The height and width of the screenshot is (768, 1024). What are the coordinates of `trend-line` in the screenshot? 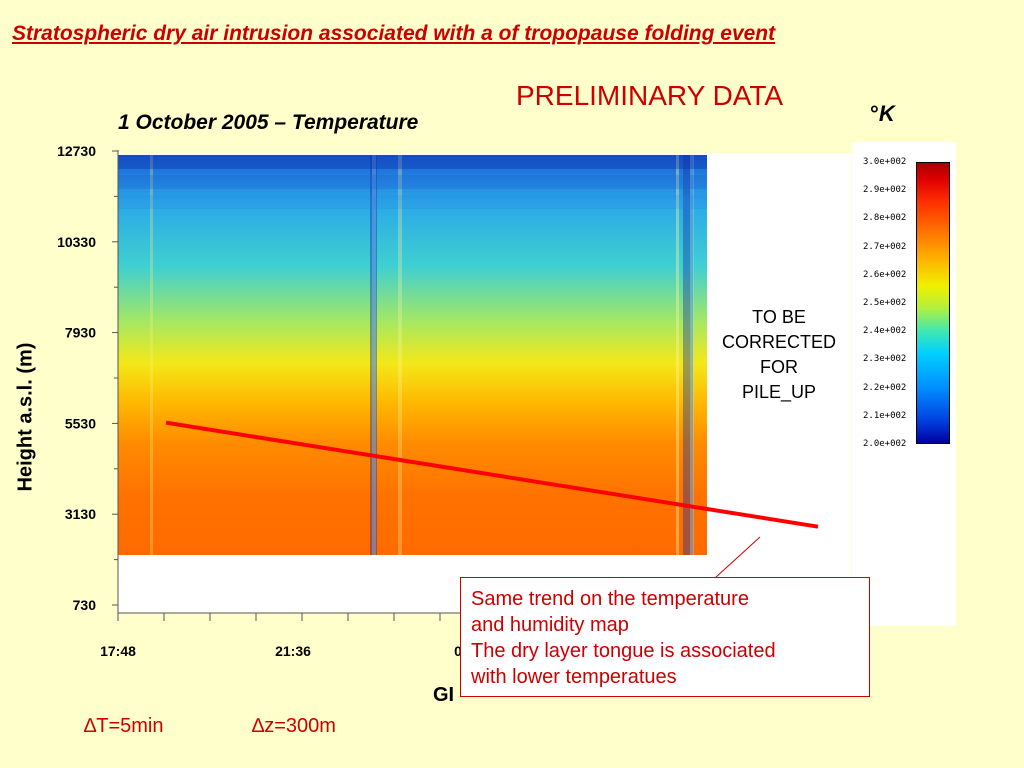 It's located at (492, 474).